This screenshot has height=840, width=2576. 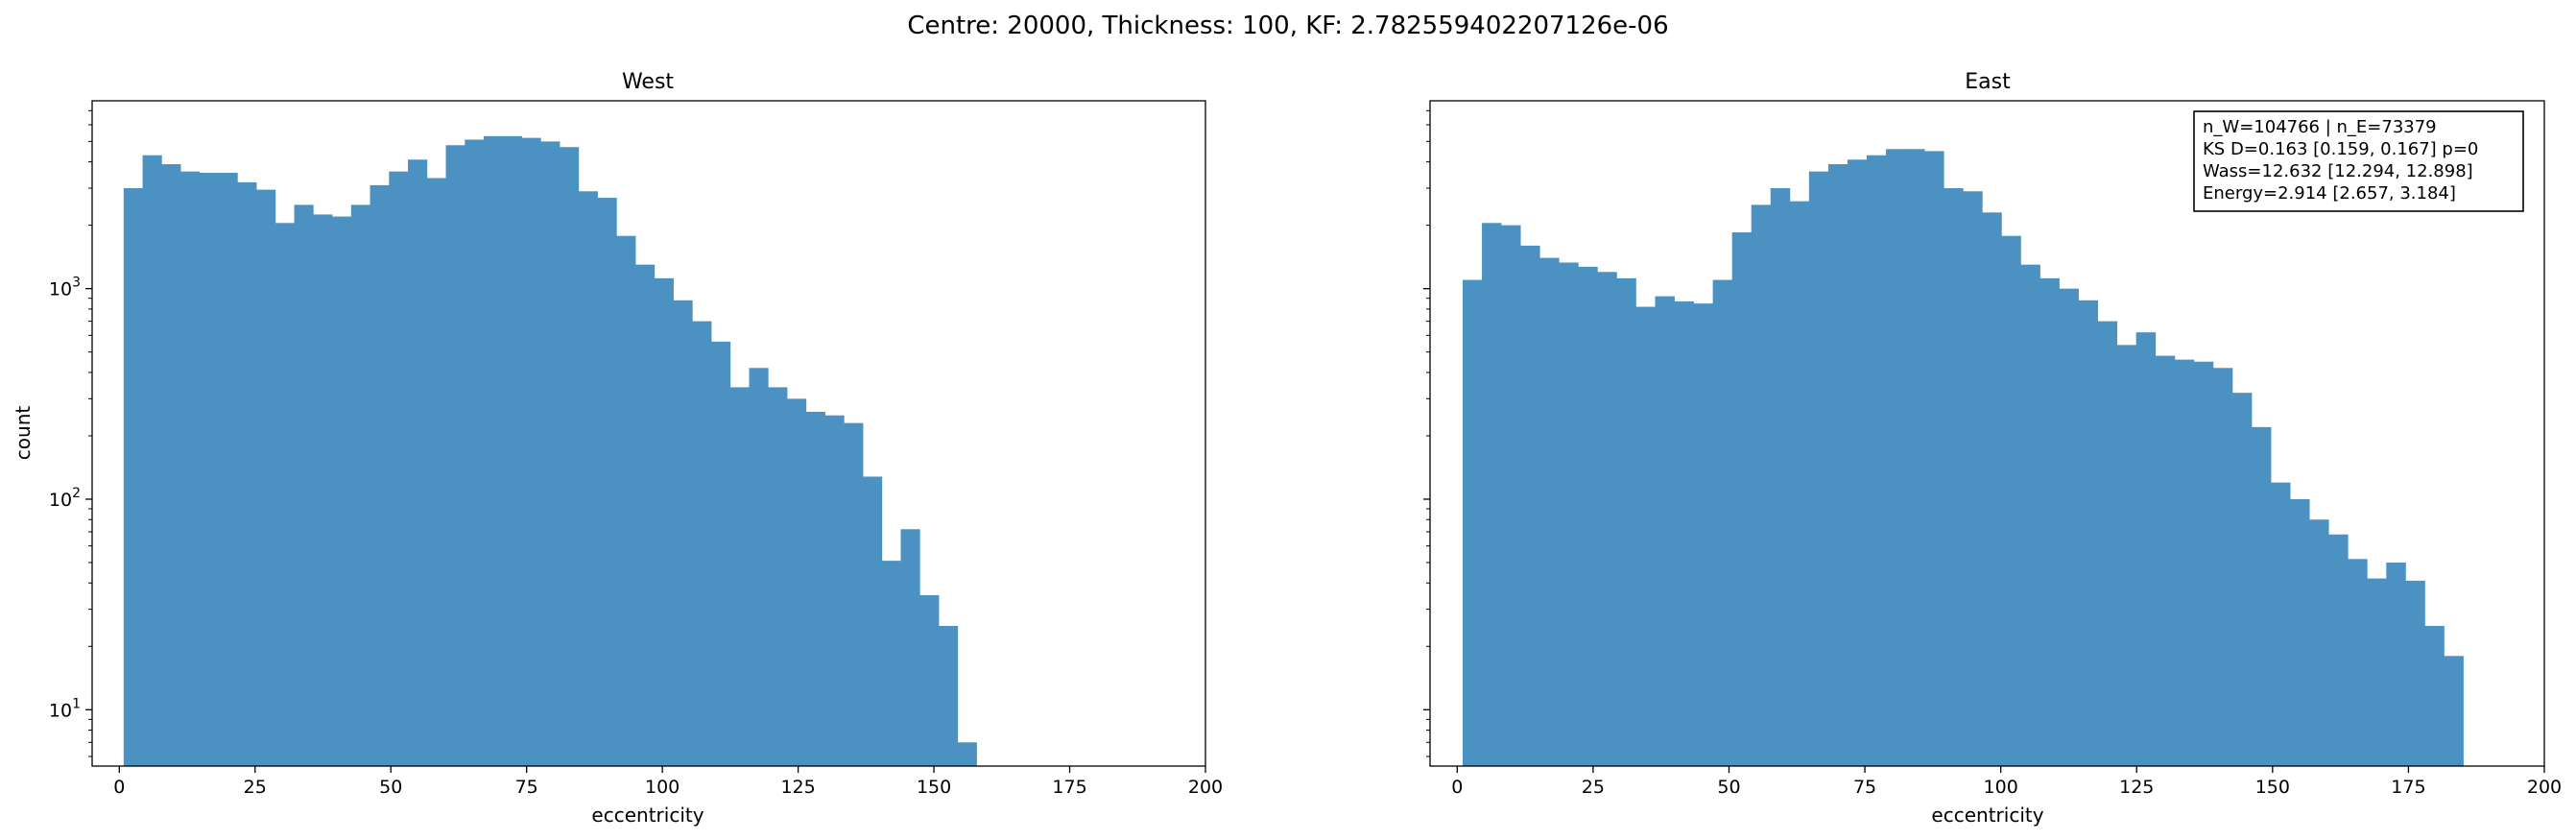 What do you see at coordinates (2408, 788) in the screenshot?
I see `east-x-tick-label: 175` at bounding box center [2408, 788].